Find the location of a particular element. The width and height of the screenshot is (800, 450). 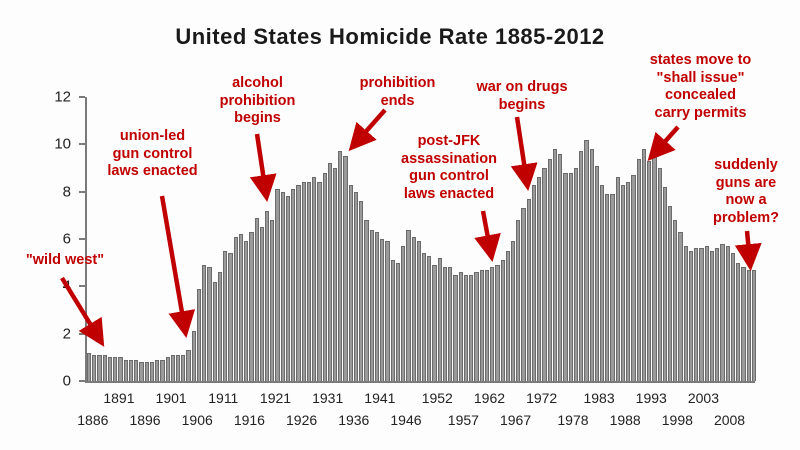

bar-1925 is located at coordinates (298, 282).